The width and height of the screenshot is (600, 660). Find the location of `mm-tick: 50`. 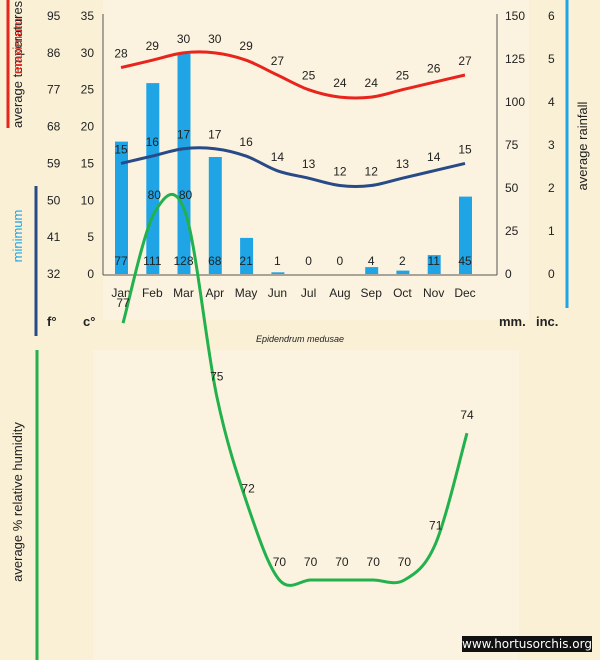

mm-tick: 50 is located at coordinates (512, 188).